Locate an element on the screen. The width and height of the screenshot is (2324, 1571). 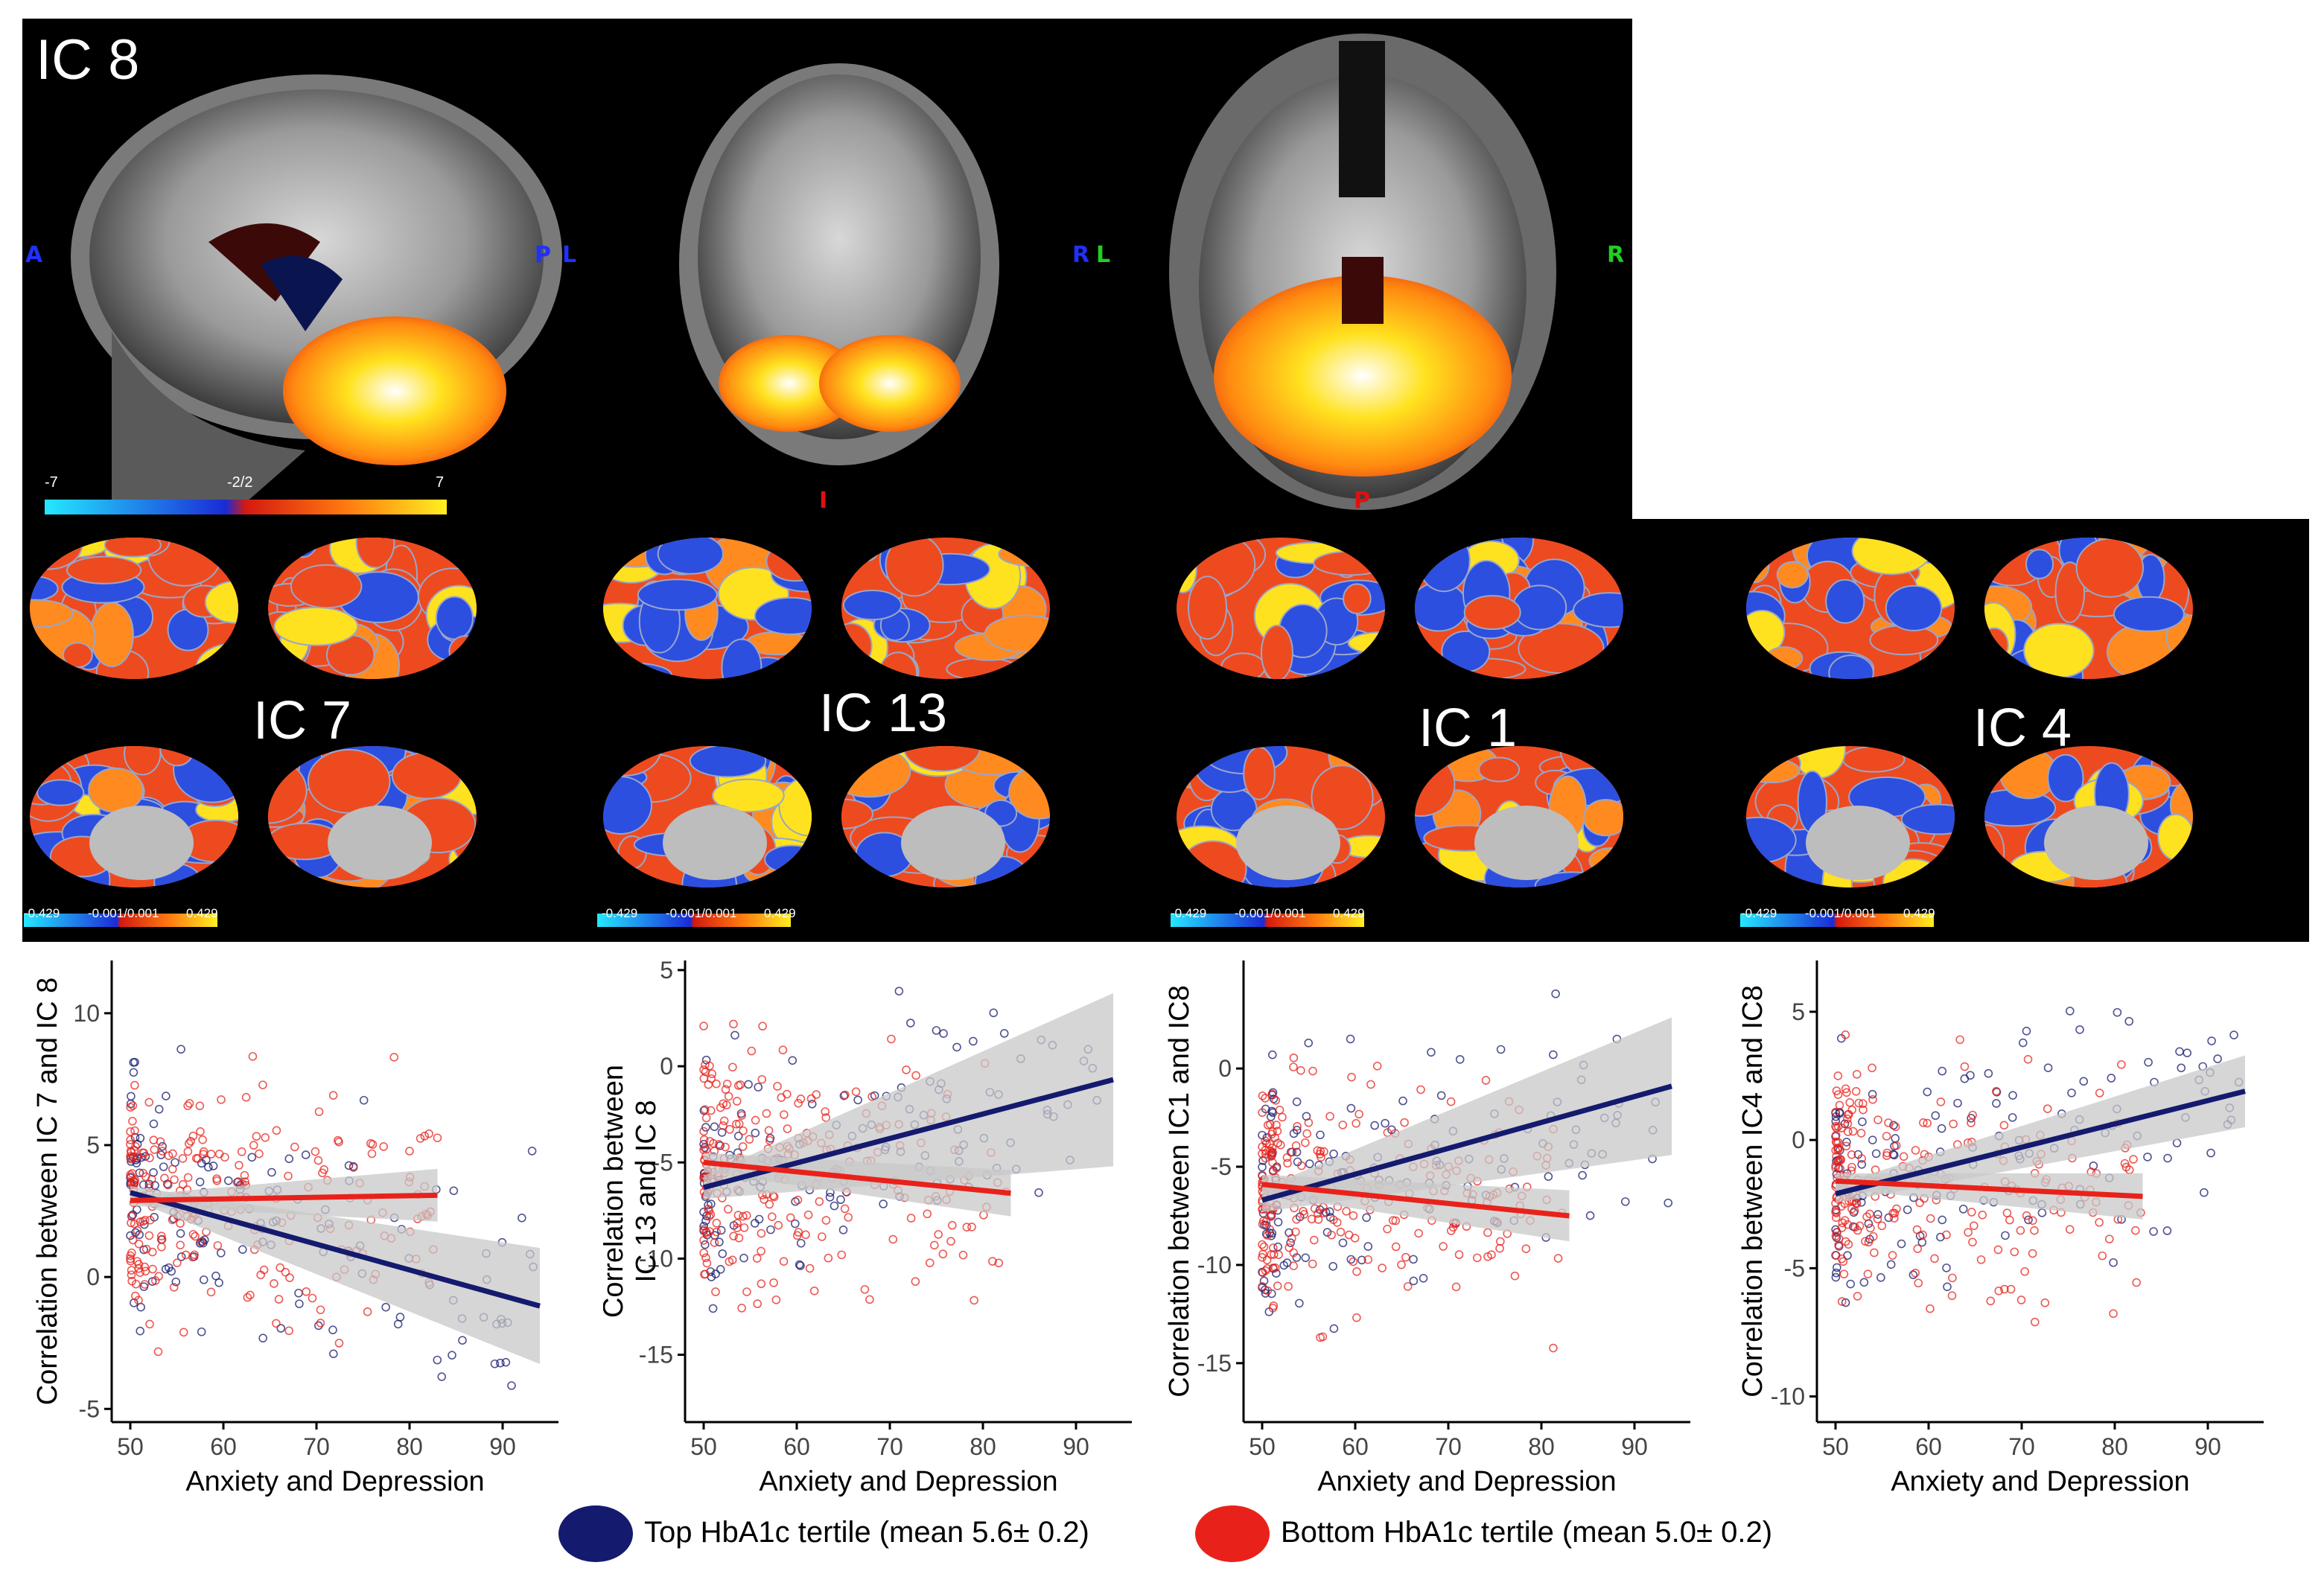
ic8-colorbar-max: 7 is located at coordinates (440, 482).